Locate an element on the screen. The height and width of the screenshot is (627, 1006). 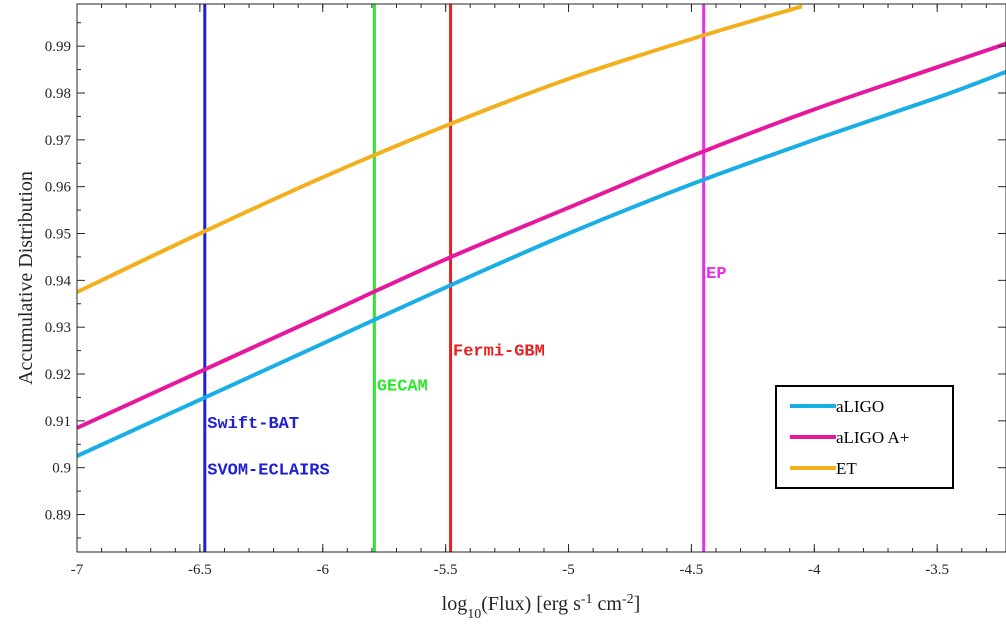
y-tick-label-7: 0.96 is located at coordinates (58, 188).